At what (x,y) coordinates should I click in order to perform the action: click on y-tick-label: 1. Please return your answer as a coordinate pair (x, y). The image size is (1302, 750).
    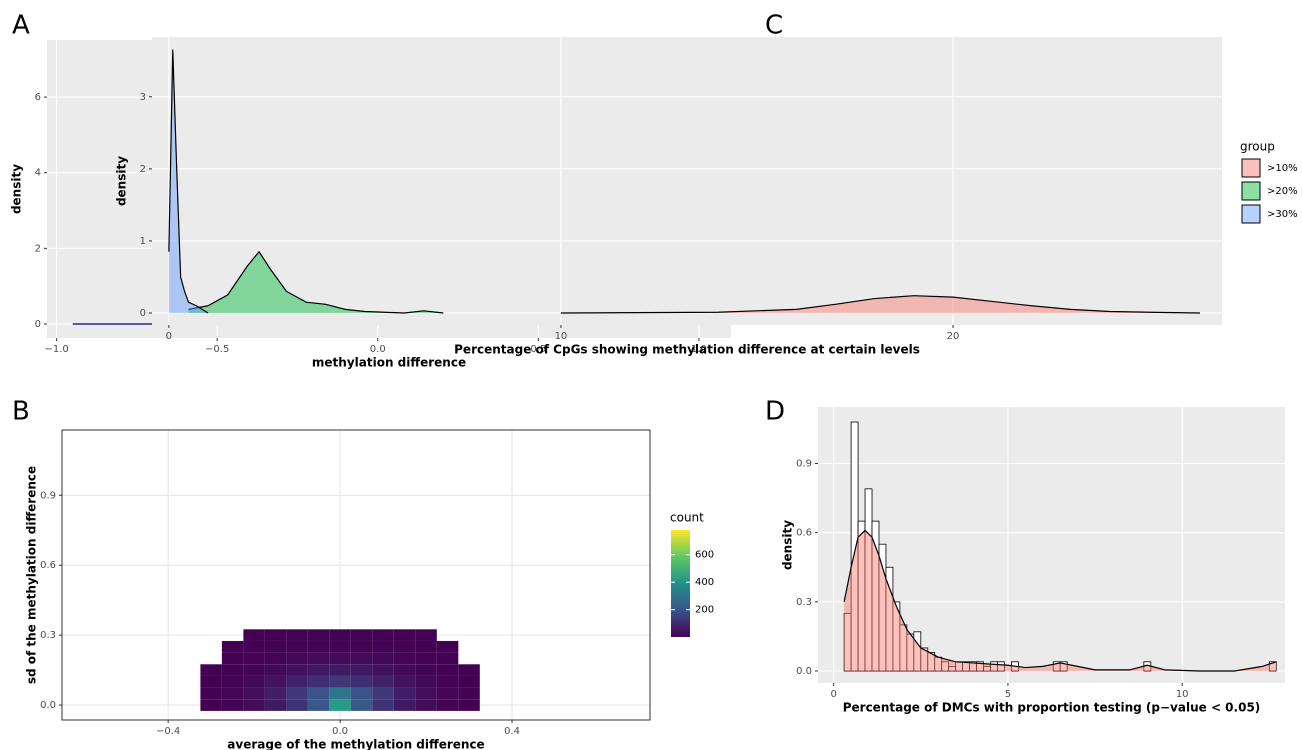
    Looking at the image, I should click on (143, 241).